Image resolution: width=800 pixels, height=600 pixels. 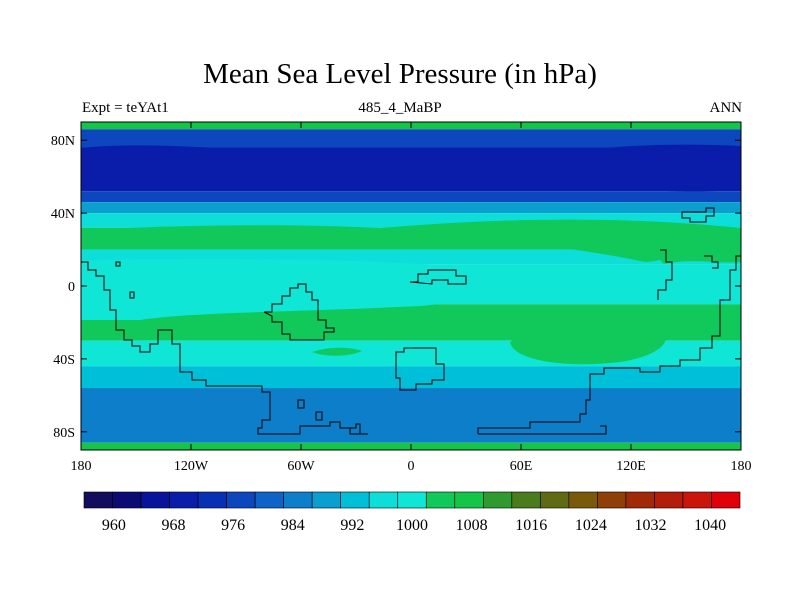 What do you see at coordinates (64, 433) in the screenshot?
I see `y-tick-label: 80S` at bounding box center [64, 433].